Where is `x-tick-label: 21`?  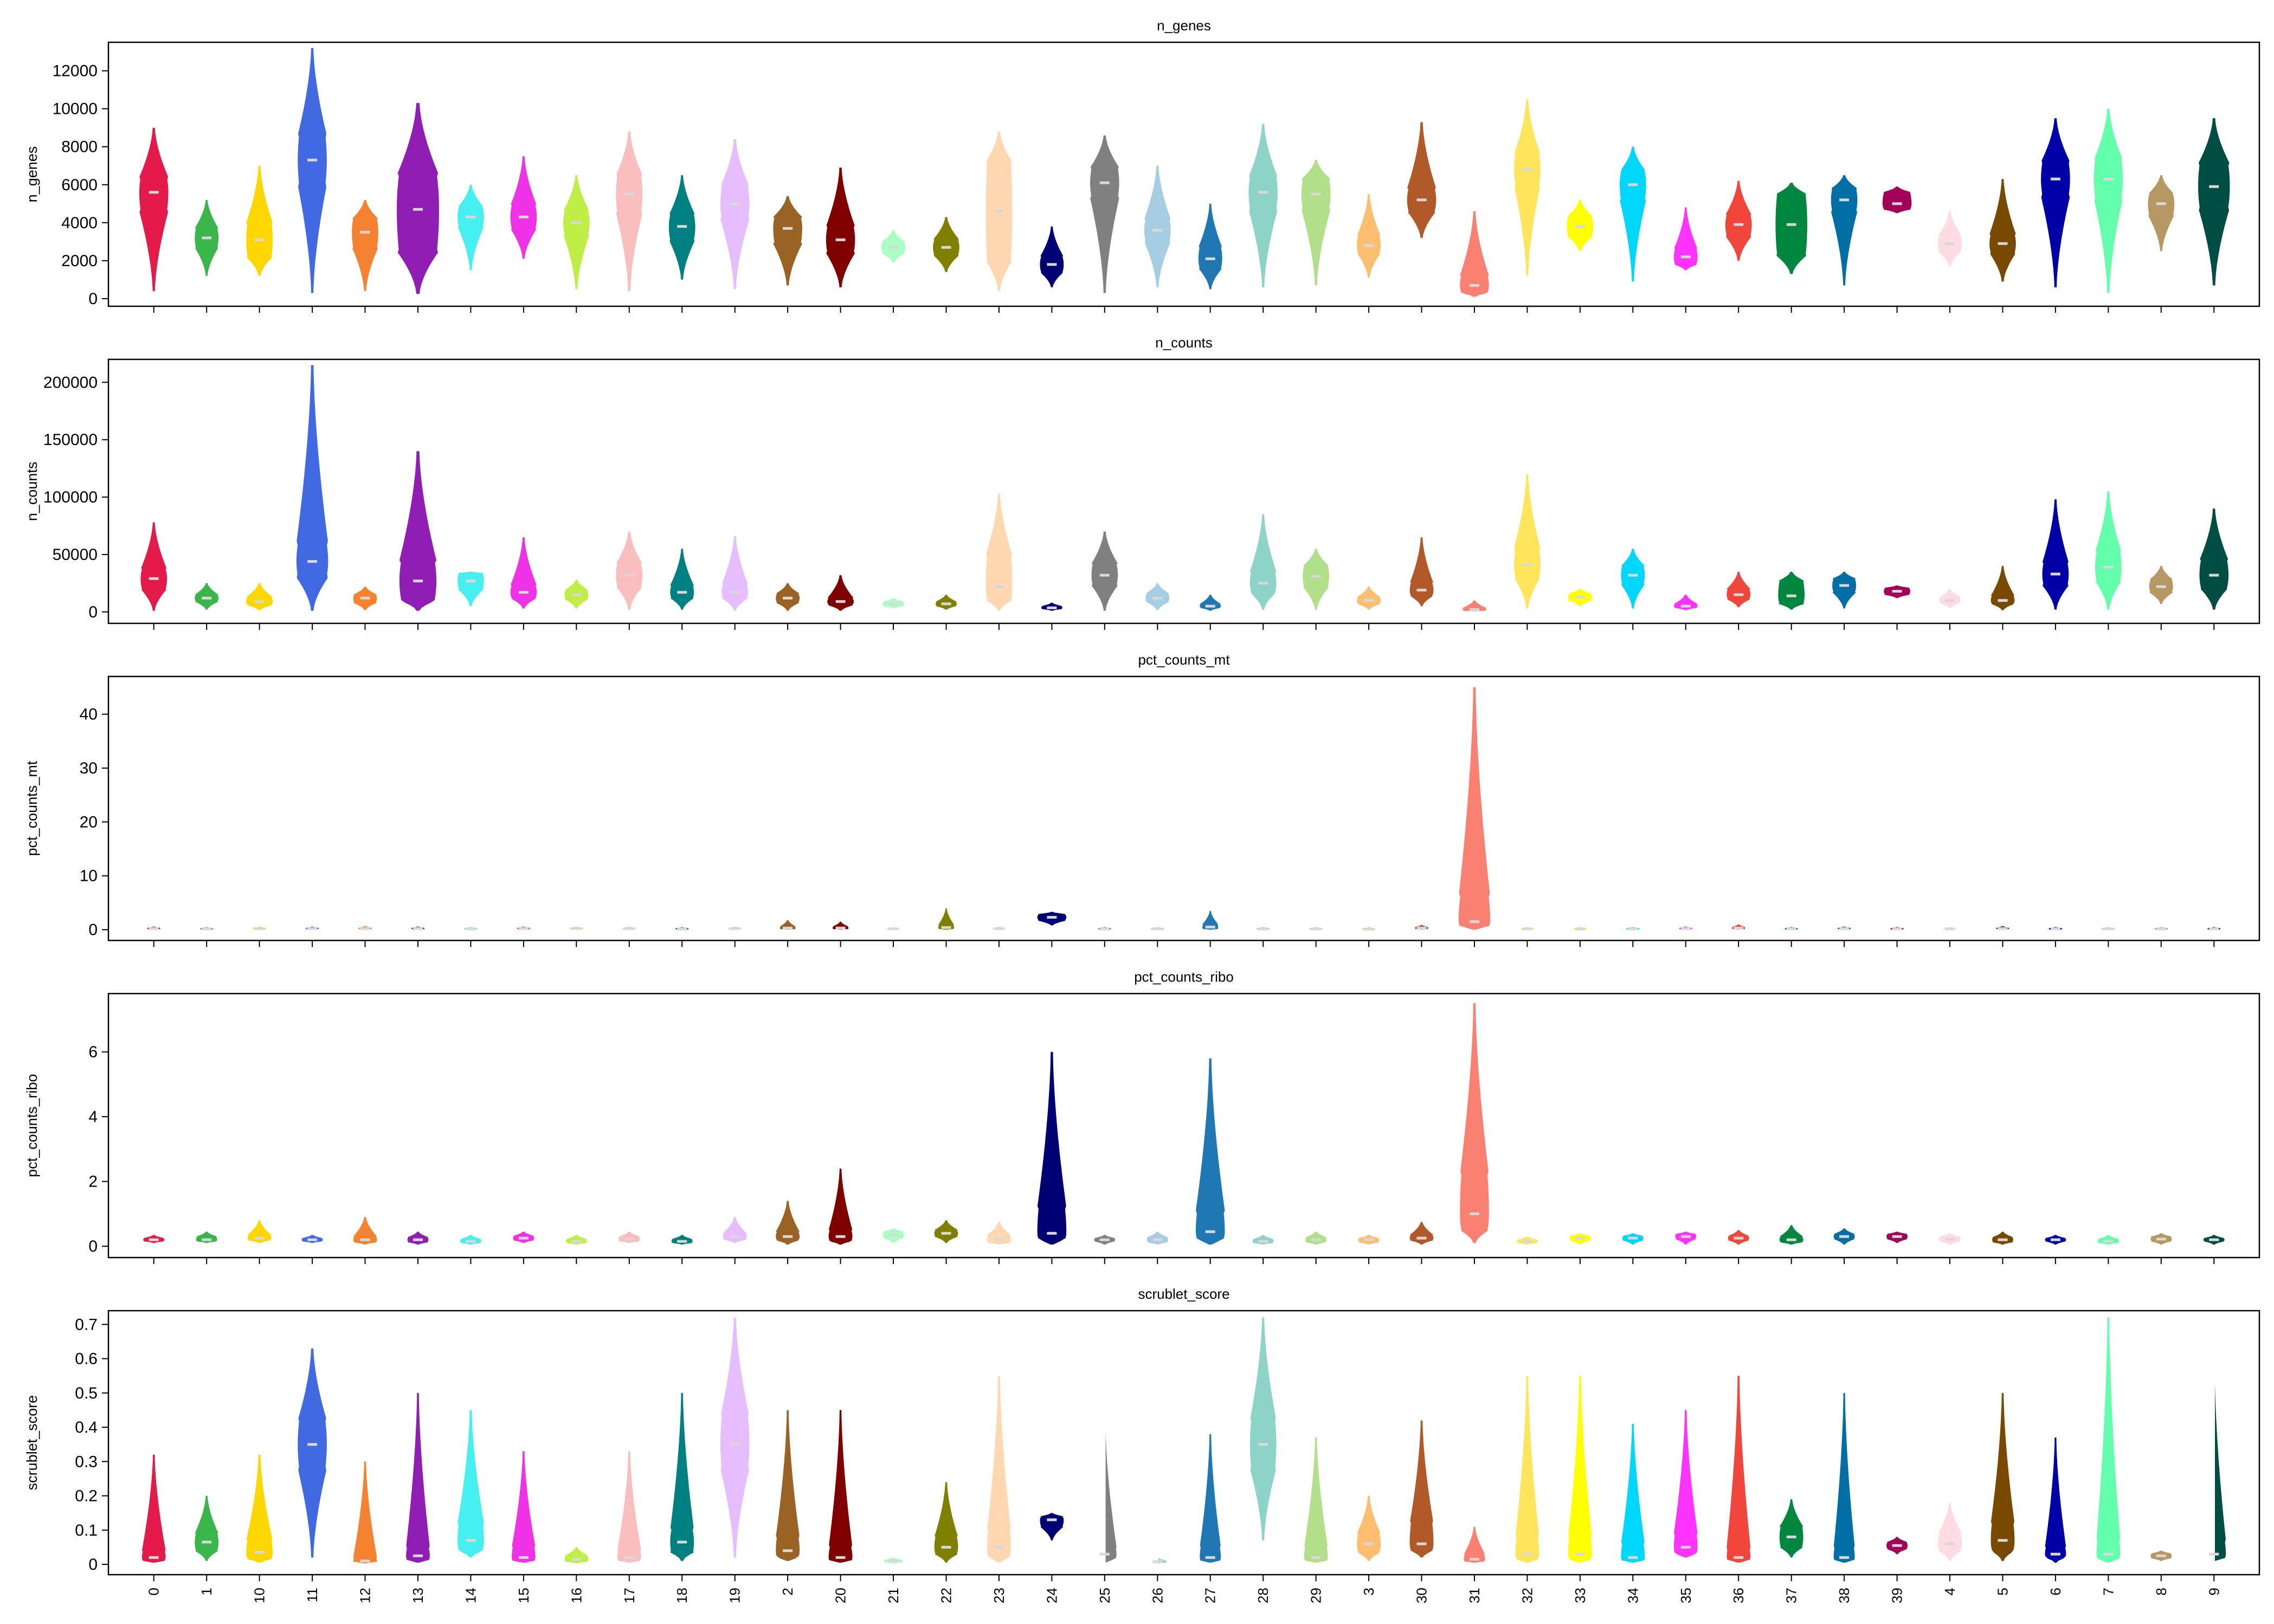
x-tick-label: 21 is located at coordinates (893, 1595).